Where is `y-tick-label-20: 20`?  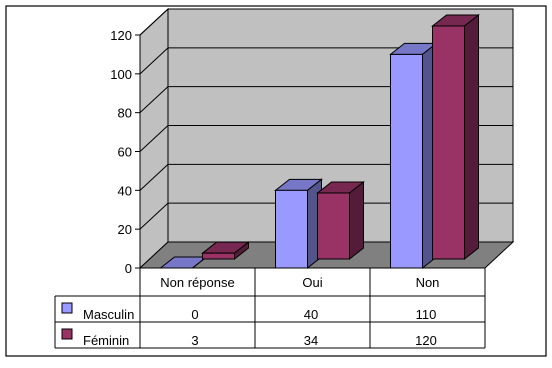 y-tick-label-20: 20 is located at coordinates (125, 229).